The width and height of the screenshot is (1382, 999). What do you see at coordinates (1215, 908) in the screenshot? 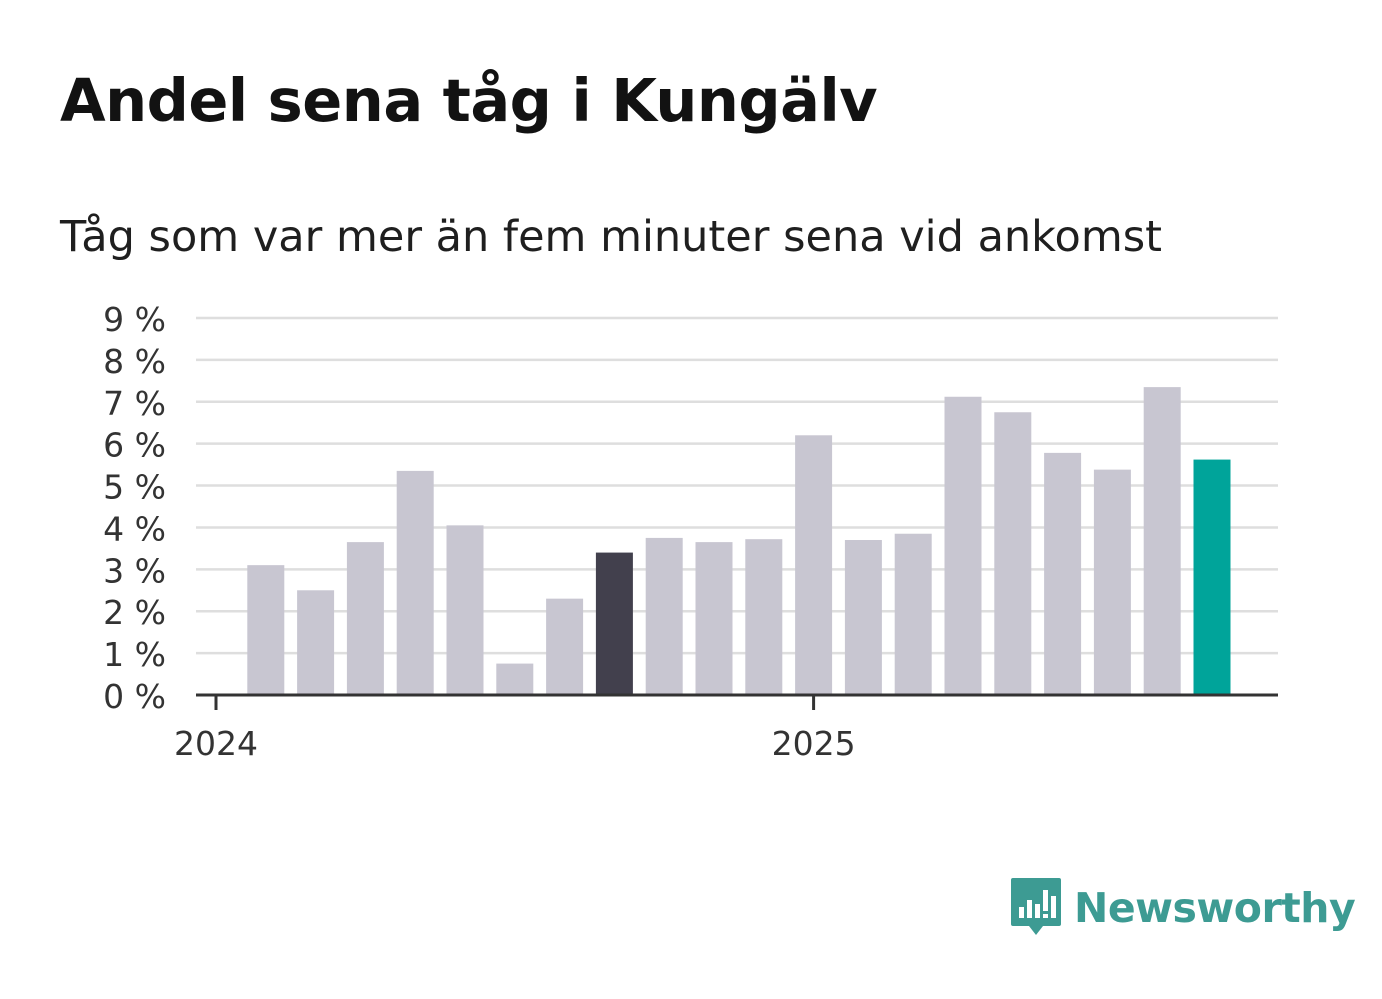
I see `brand-name: Newsworthy` at bounding box center [1215, 908].